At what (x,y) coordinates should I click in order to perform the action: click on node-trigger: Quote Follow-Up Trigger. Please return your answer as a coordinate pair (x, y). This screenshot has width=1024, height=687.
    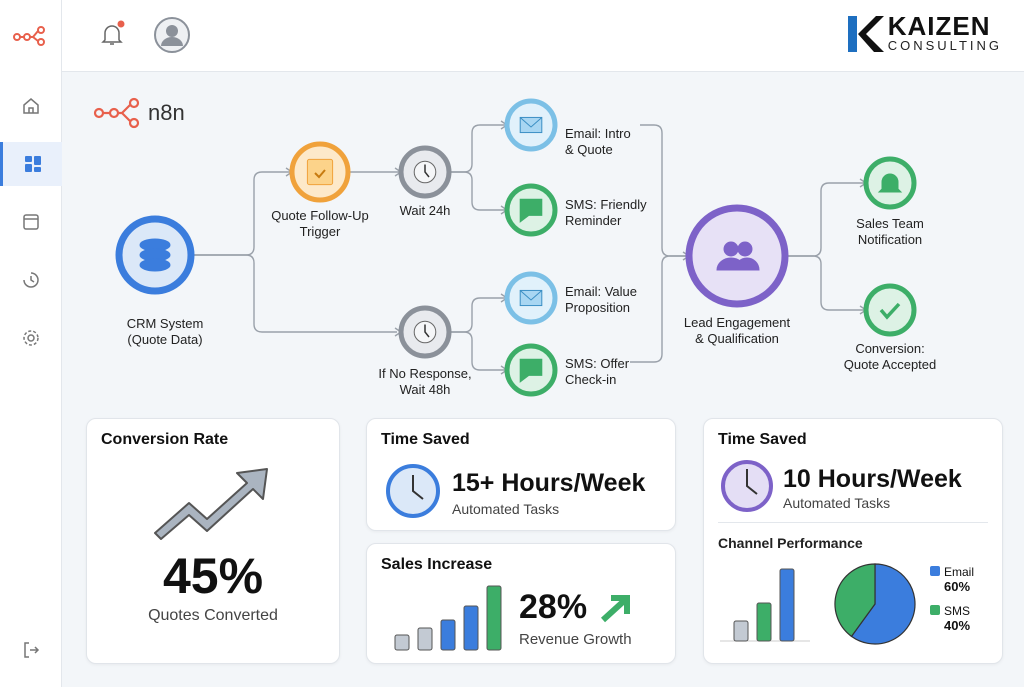
    Looking at the image, I should click on (320, 190).